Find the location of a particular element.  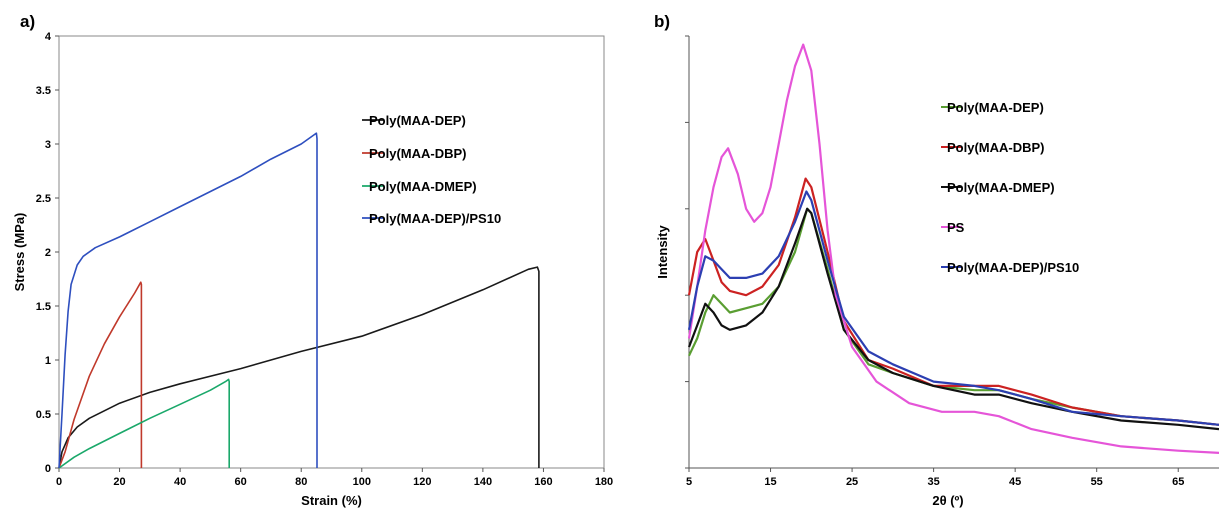

x-tick-label: 0 is located at coordinates (59, 482).